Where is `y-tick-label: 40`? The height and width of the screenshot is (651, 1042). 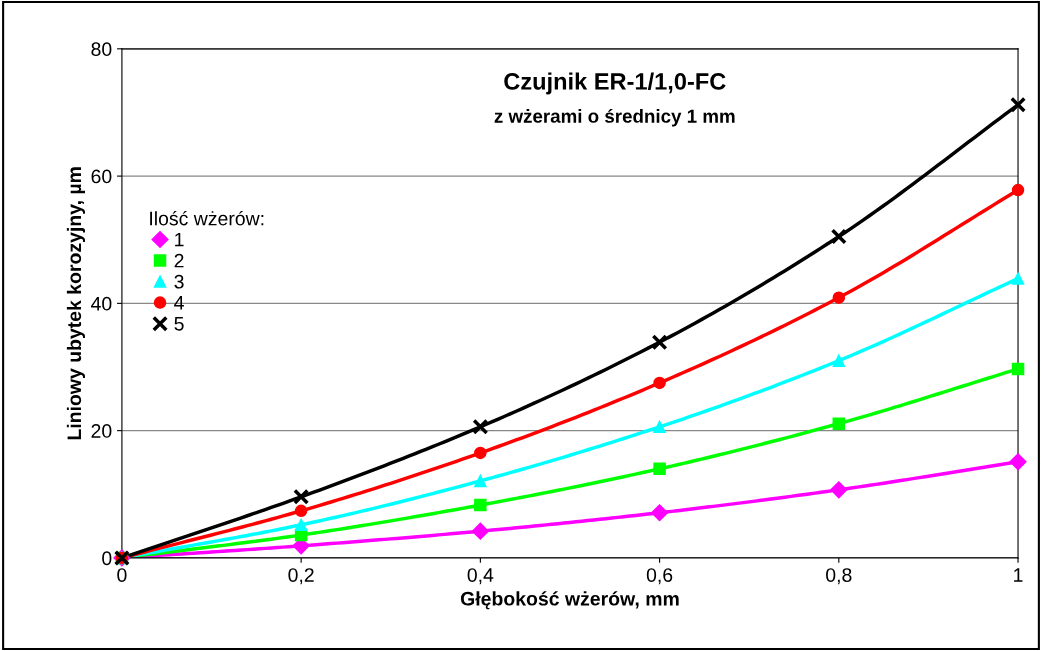 y-tick-label: 40 is located at coordinates (101, 303).